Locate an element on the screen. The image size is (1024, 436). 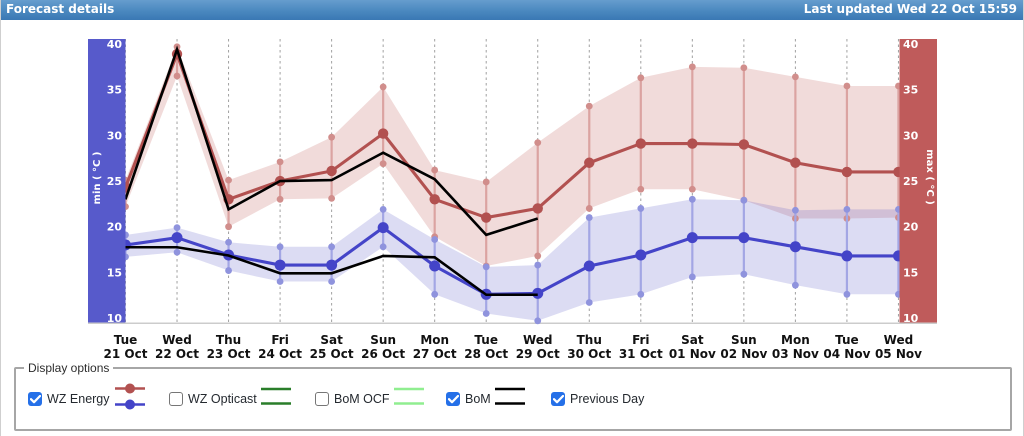
right-tick-label: 10 is located at coordinates (911, 318).